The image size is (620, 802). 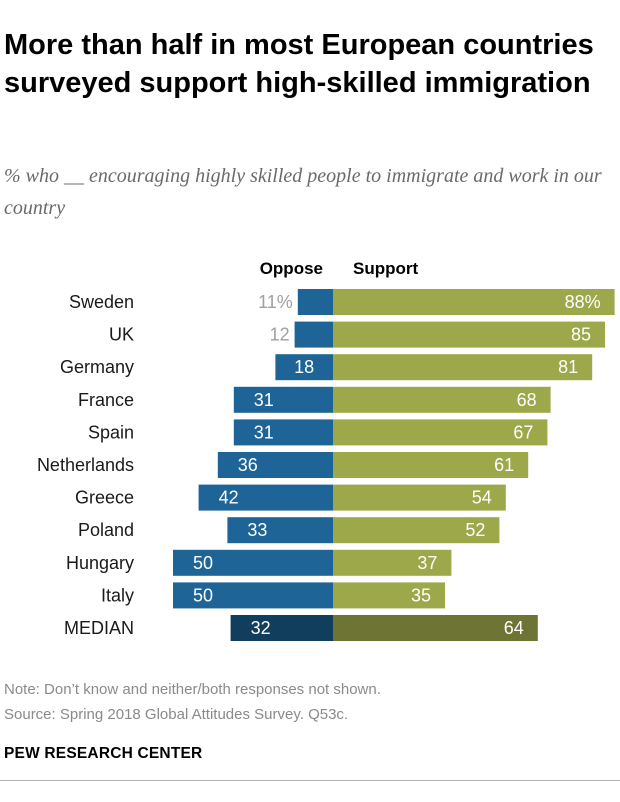 What do you see at coordinates (440, 432) in the screenshot?
I see `support-bar-spain` at bounding box center [440, 432].